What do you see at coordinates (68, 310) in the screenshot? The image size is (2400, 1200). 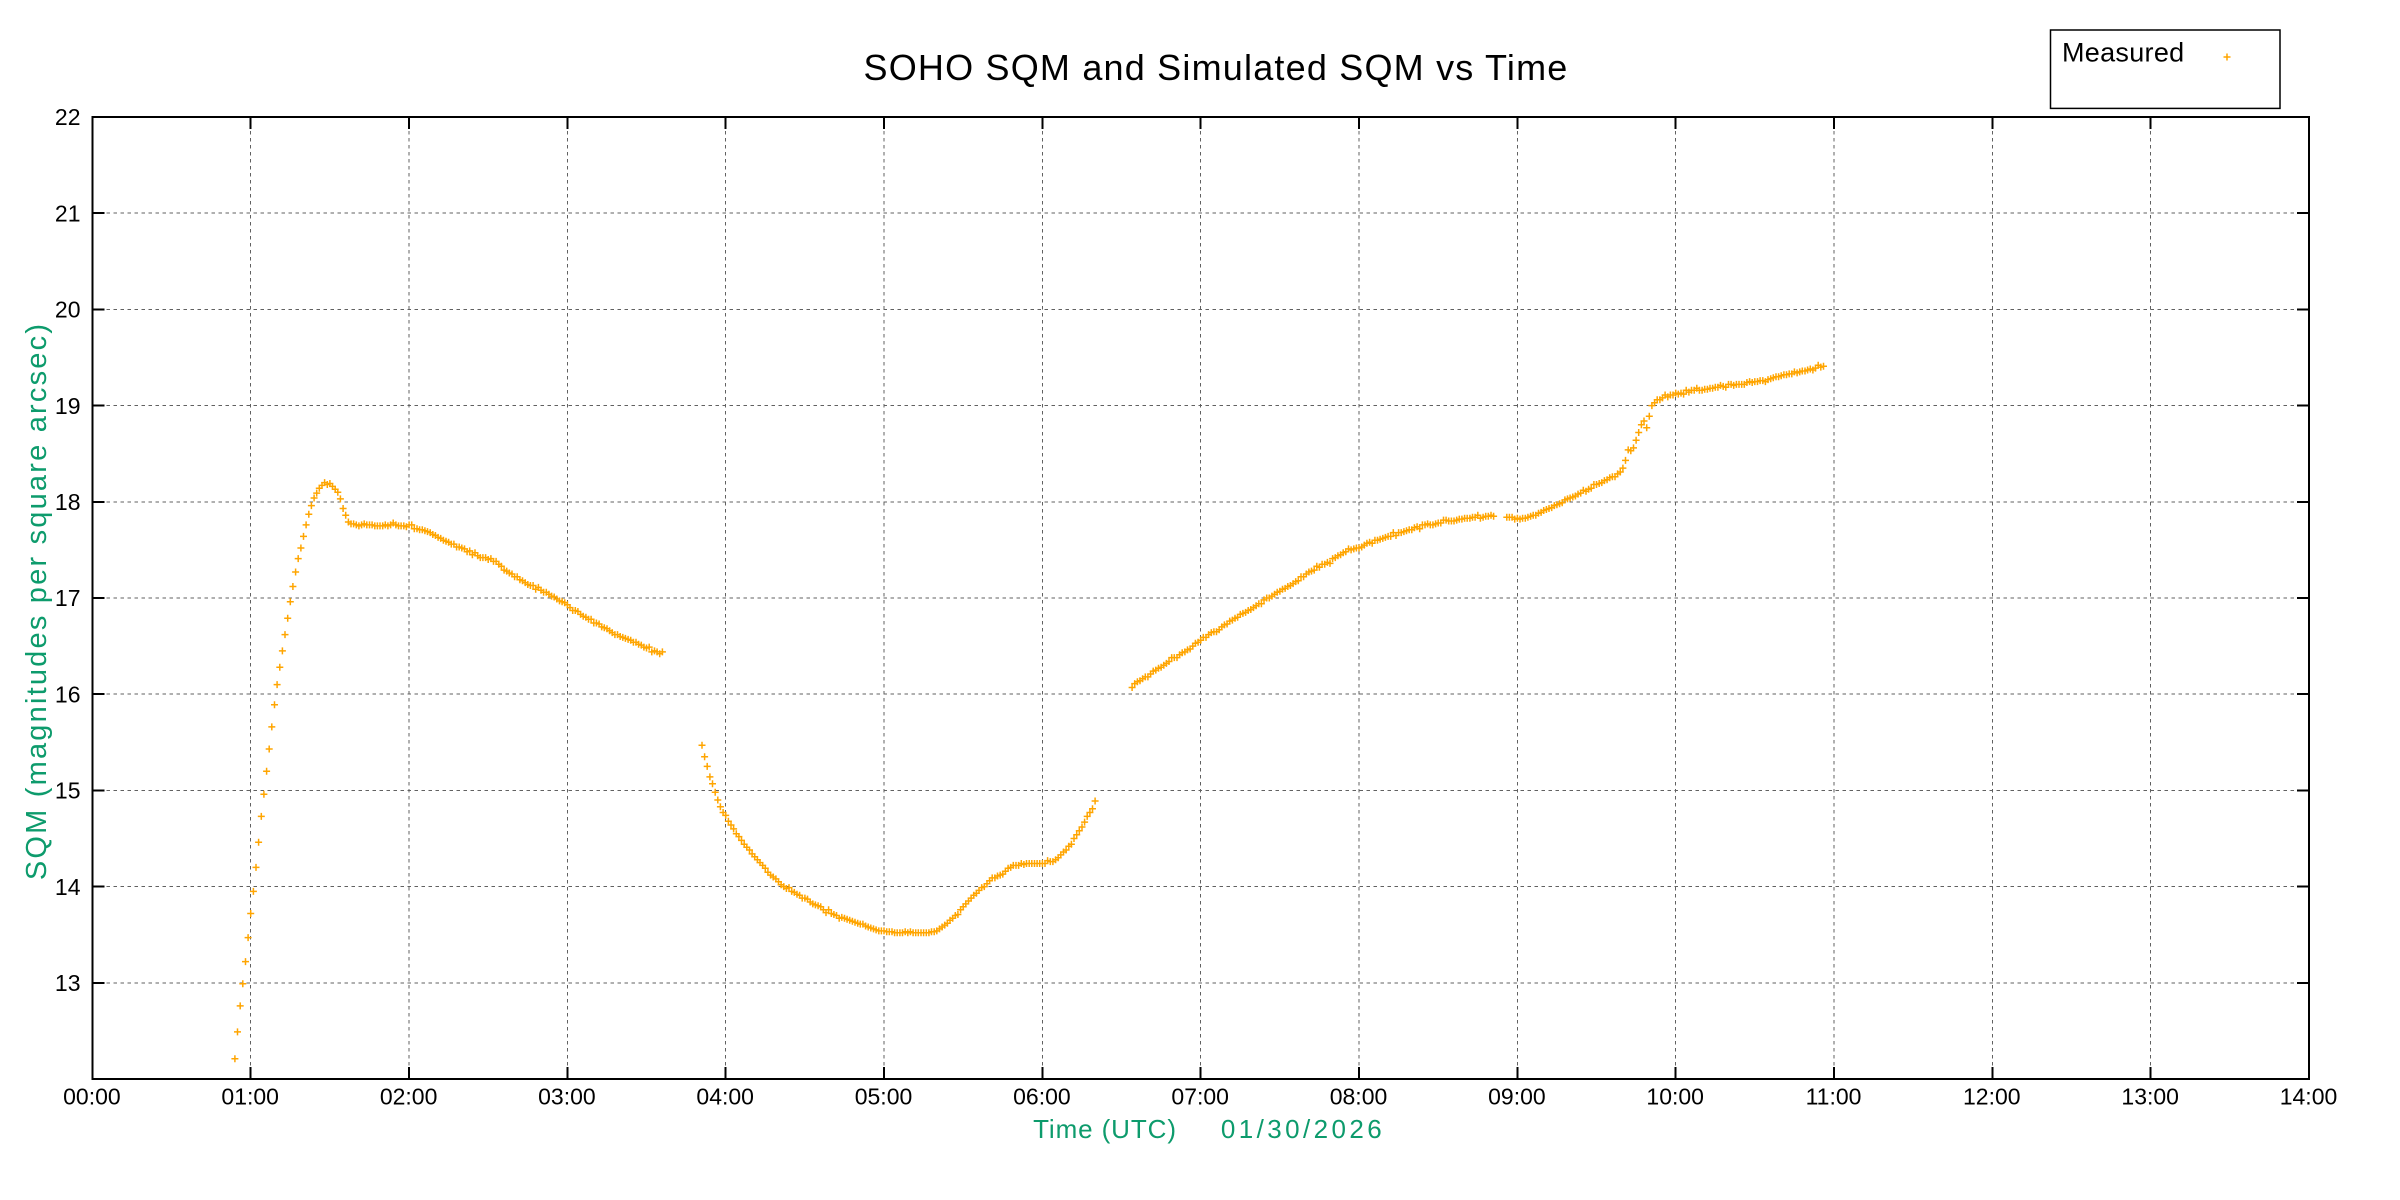 I see `svg-text: 20` at bounding box center [68, 310].